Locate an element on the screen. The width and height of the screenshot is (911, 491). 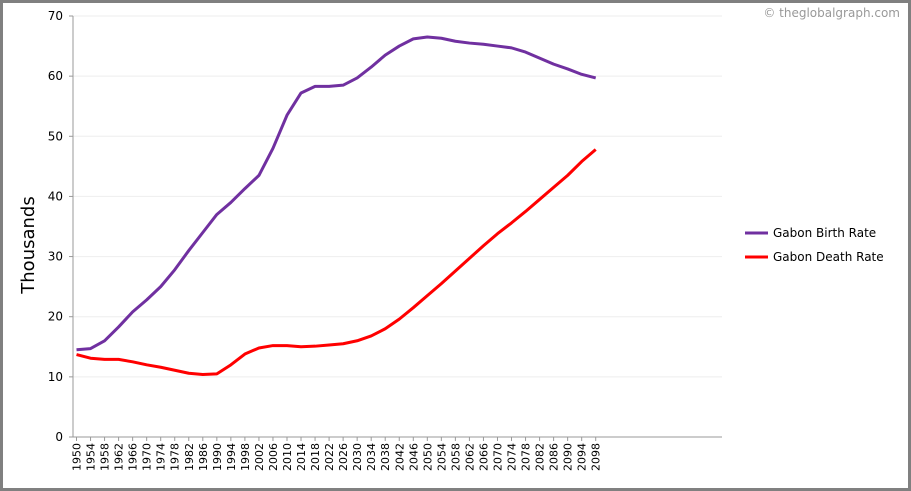
x-tick-label: 2046 is located at coordinates (413, 457).